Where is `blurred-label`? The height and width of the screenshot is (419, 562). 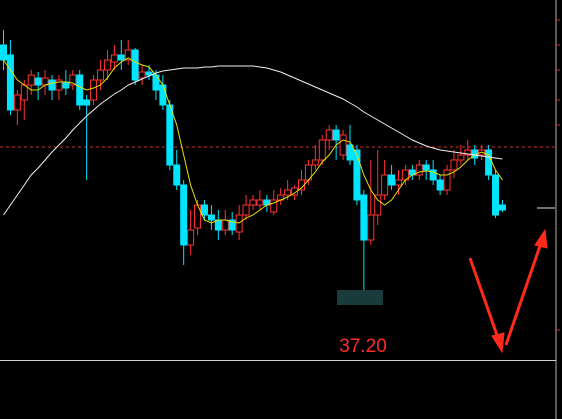
blurred-label is located at coordinates (360, 297).